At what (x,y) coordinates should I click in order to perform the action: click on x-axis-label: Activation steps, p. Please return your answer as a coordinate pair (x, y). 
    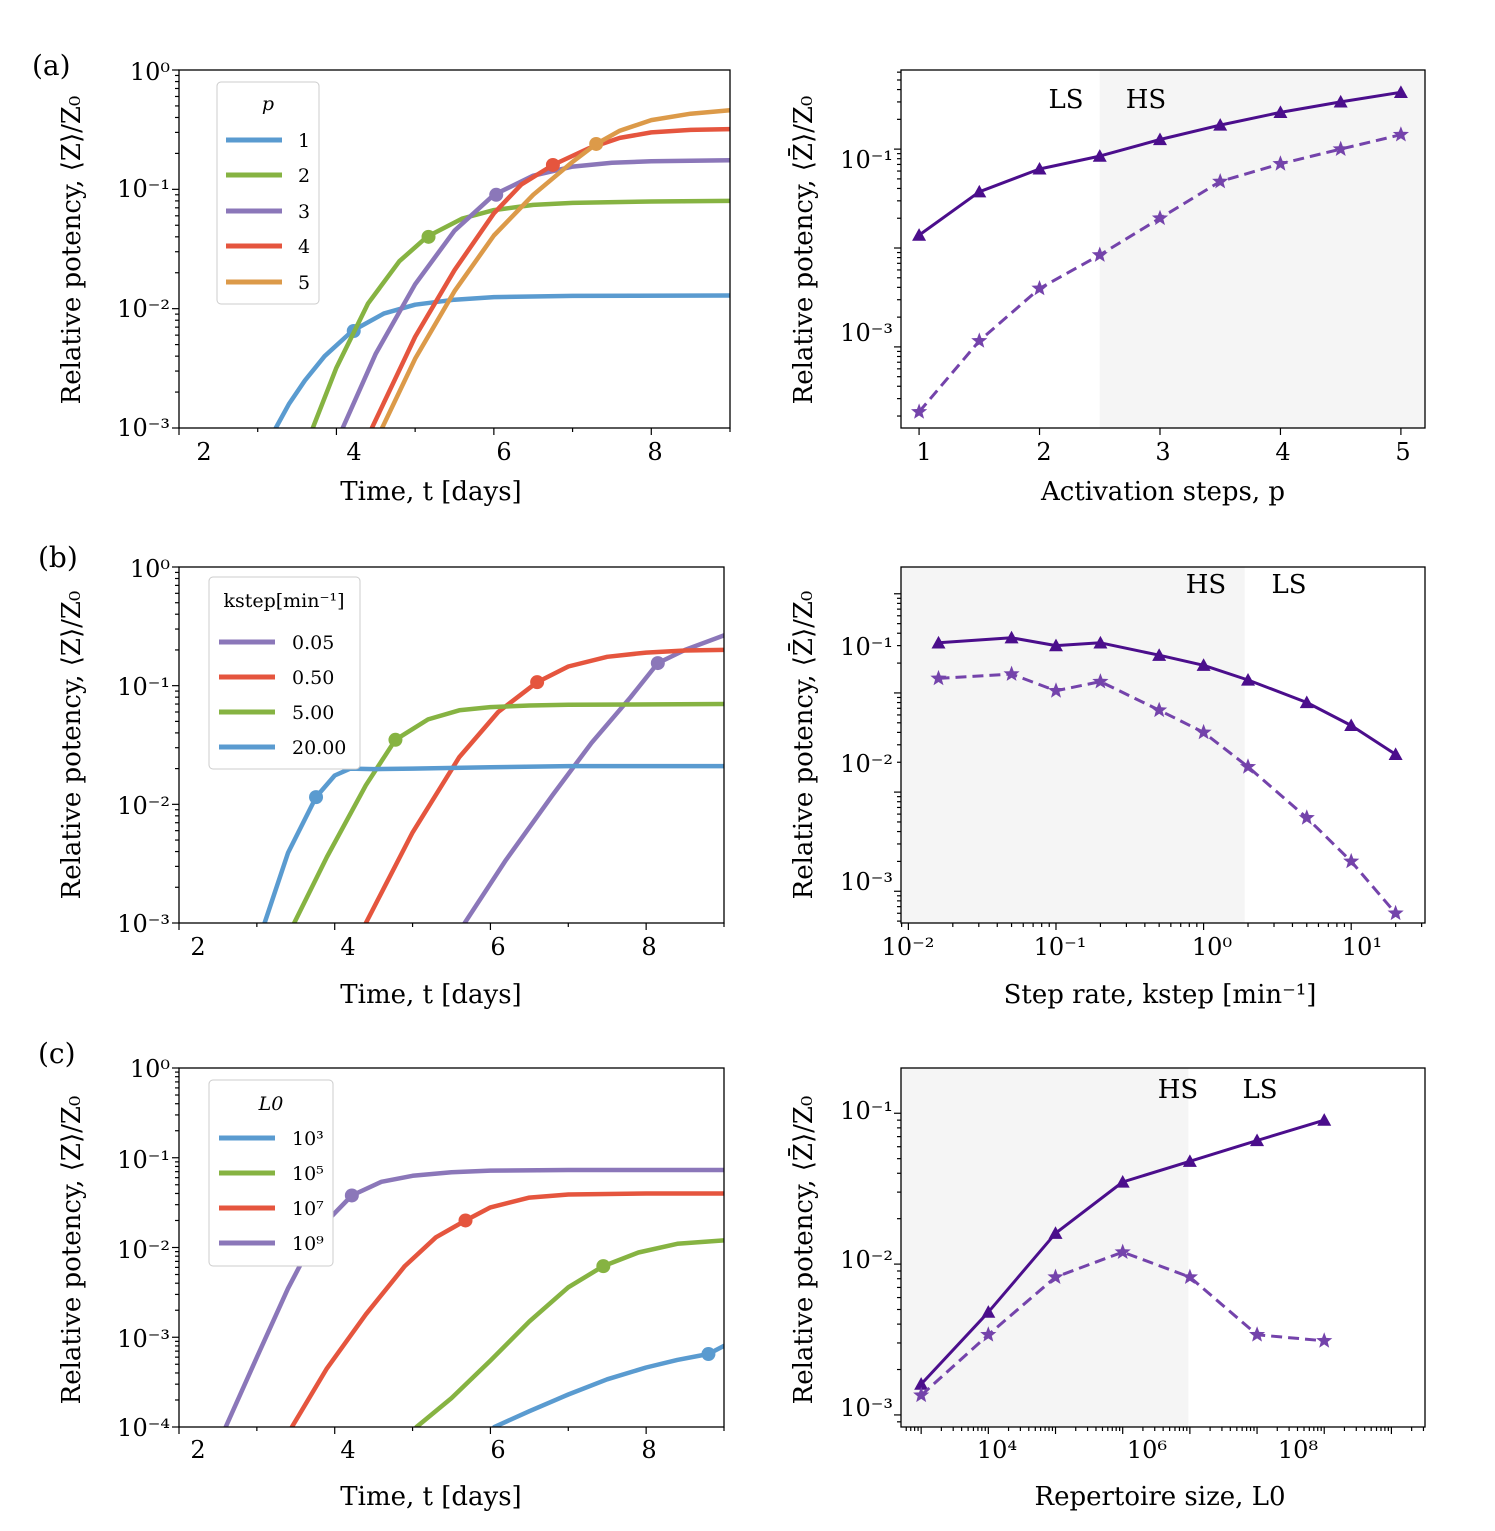
    Looking at the image, I should click on (1162, 492).